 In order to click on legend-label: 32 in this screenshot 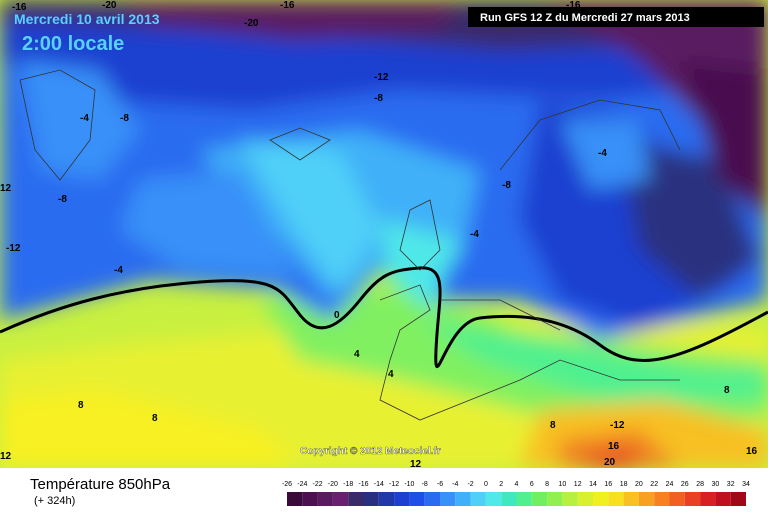, I will do `click(731, 484)`.